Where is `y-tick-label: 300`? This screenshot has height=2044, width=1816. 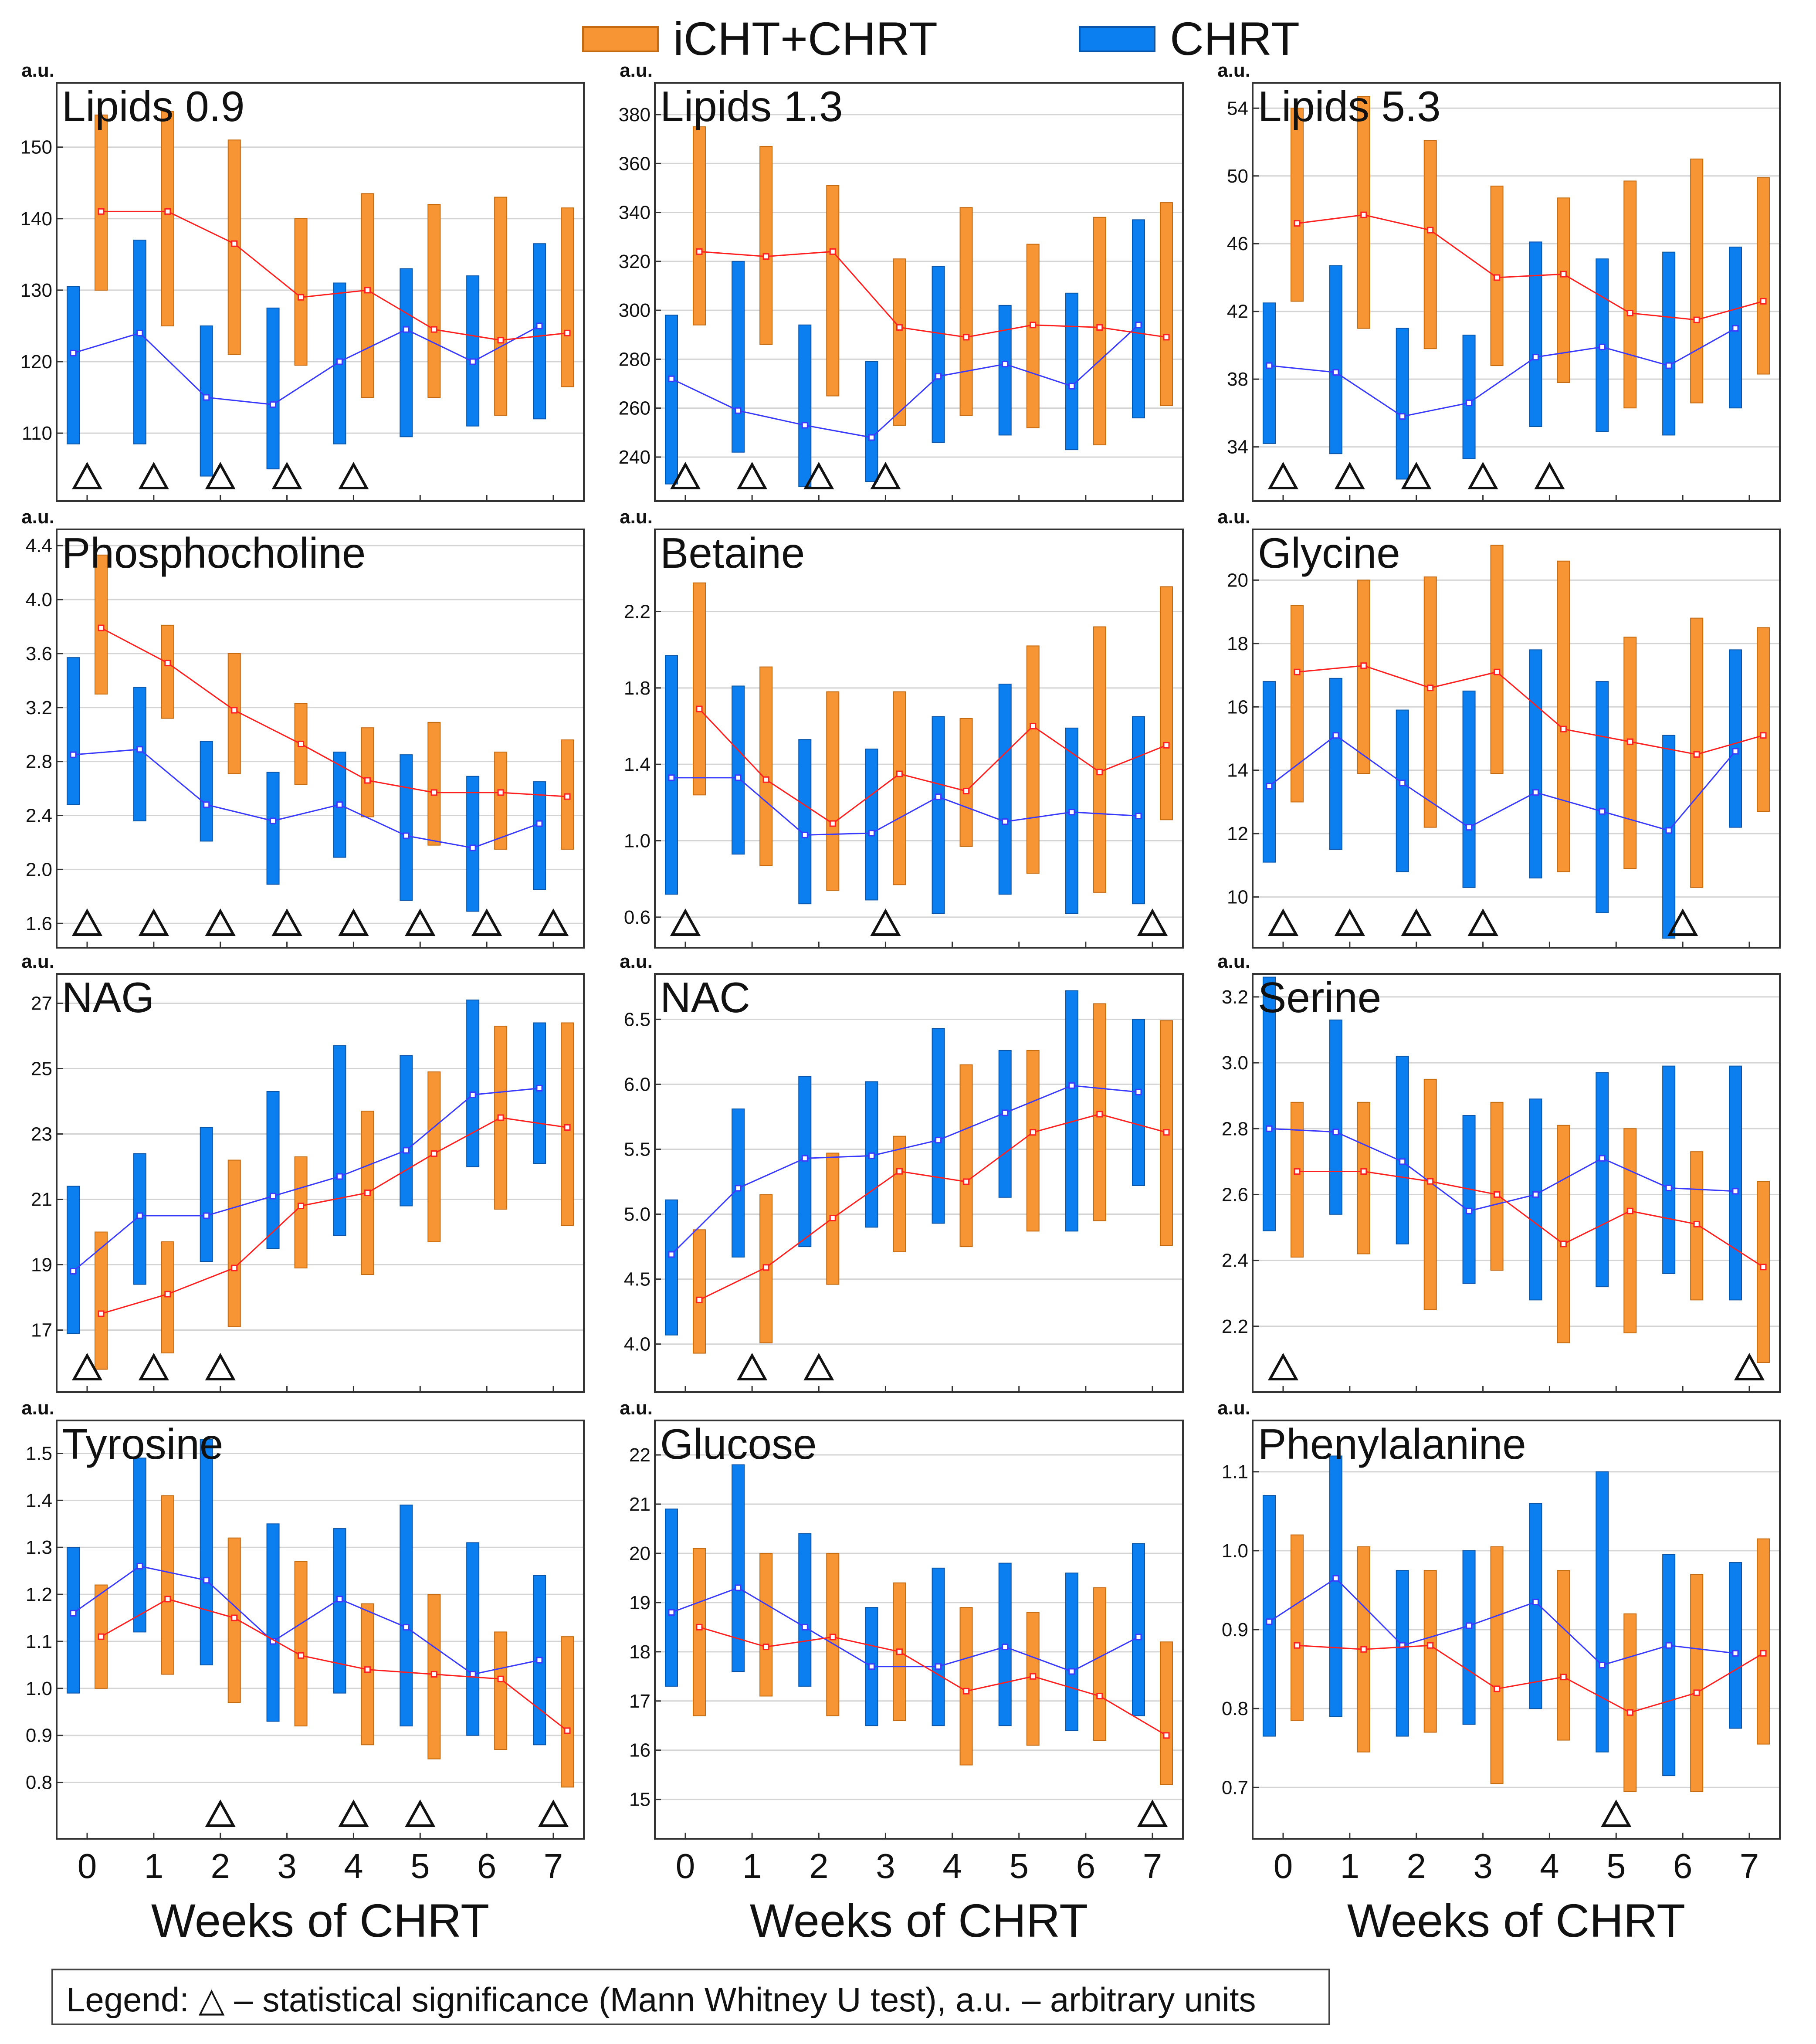 y-tick-label: 300 is located at coordinates (635, 310).